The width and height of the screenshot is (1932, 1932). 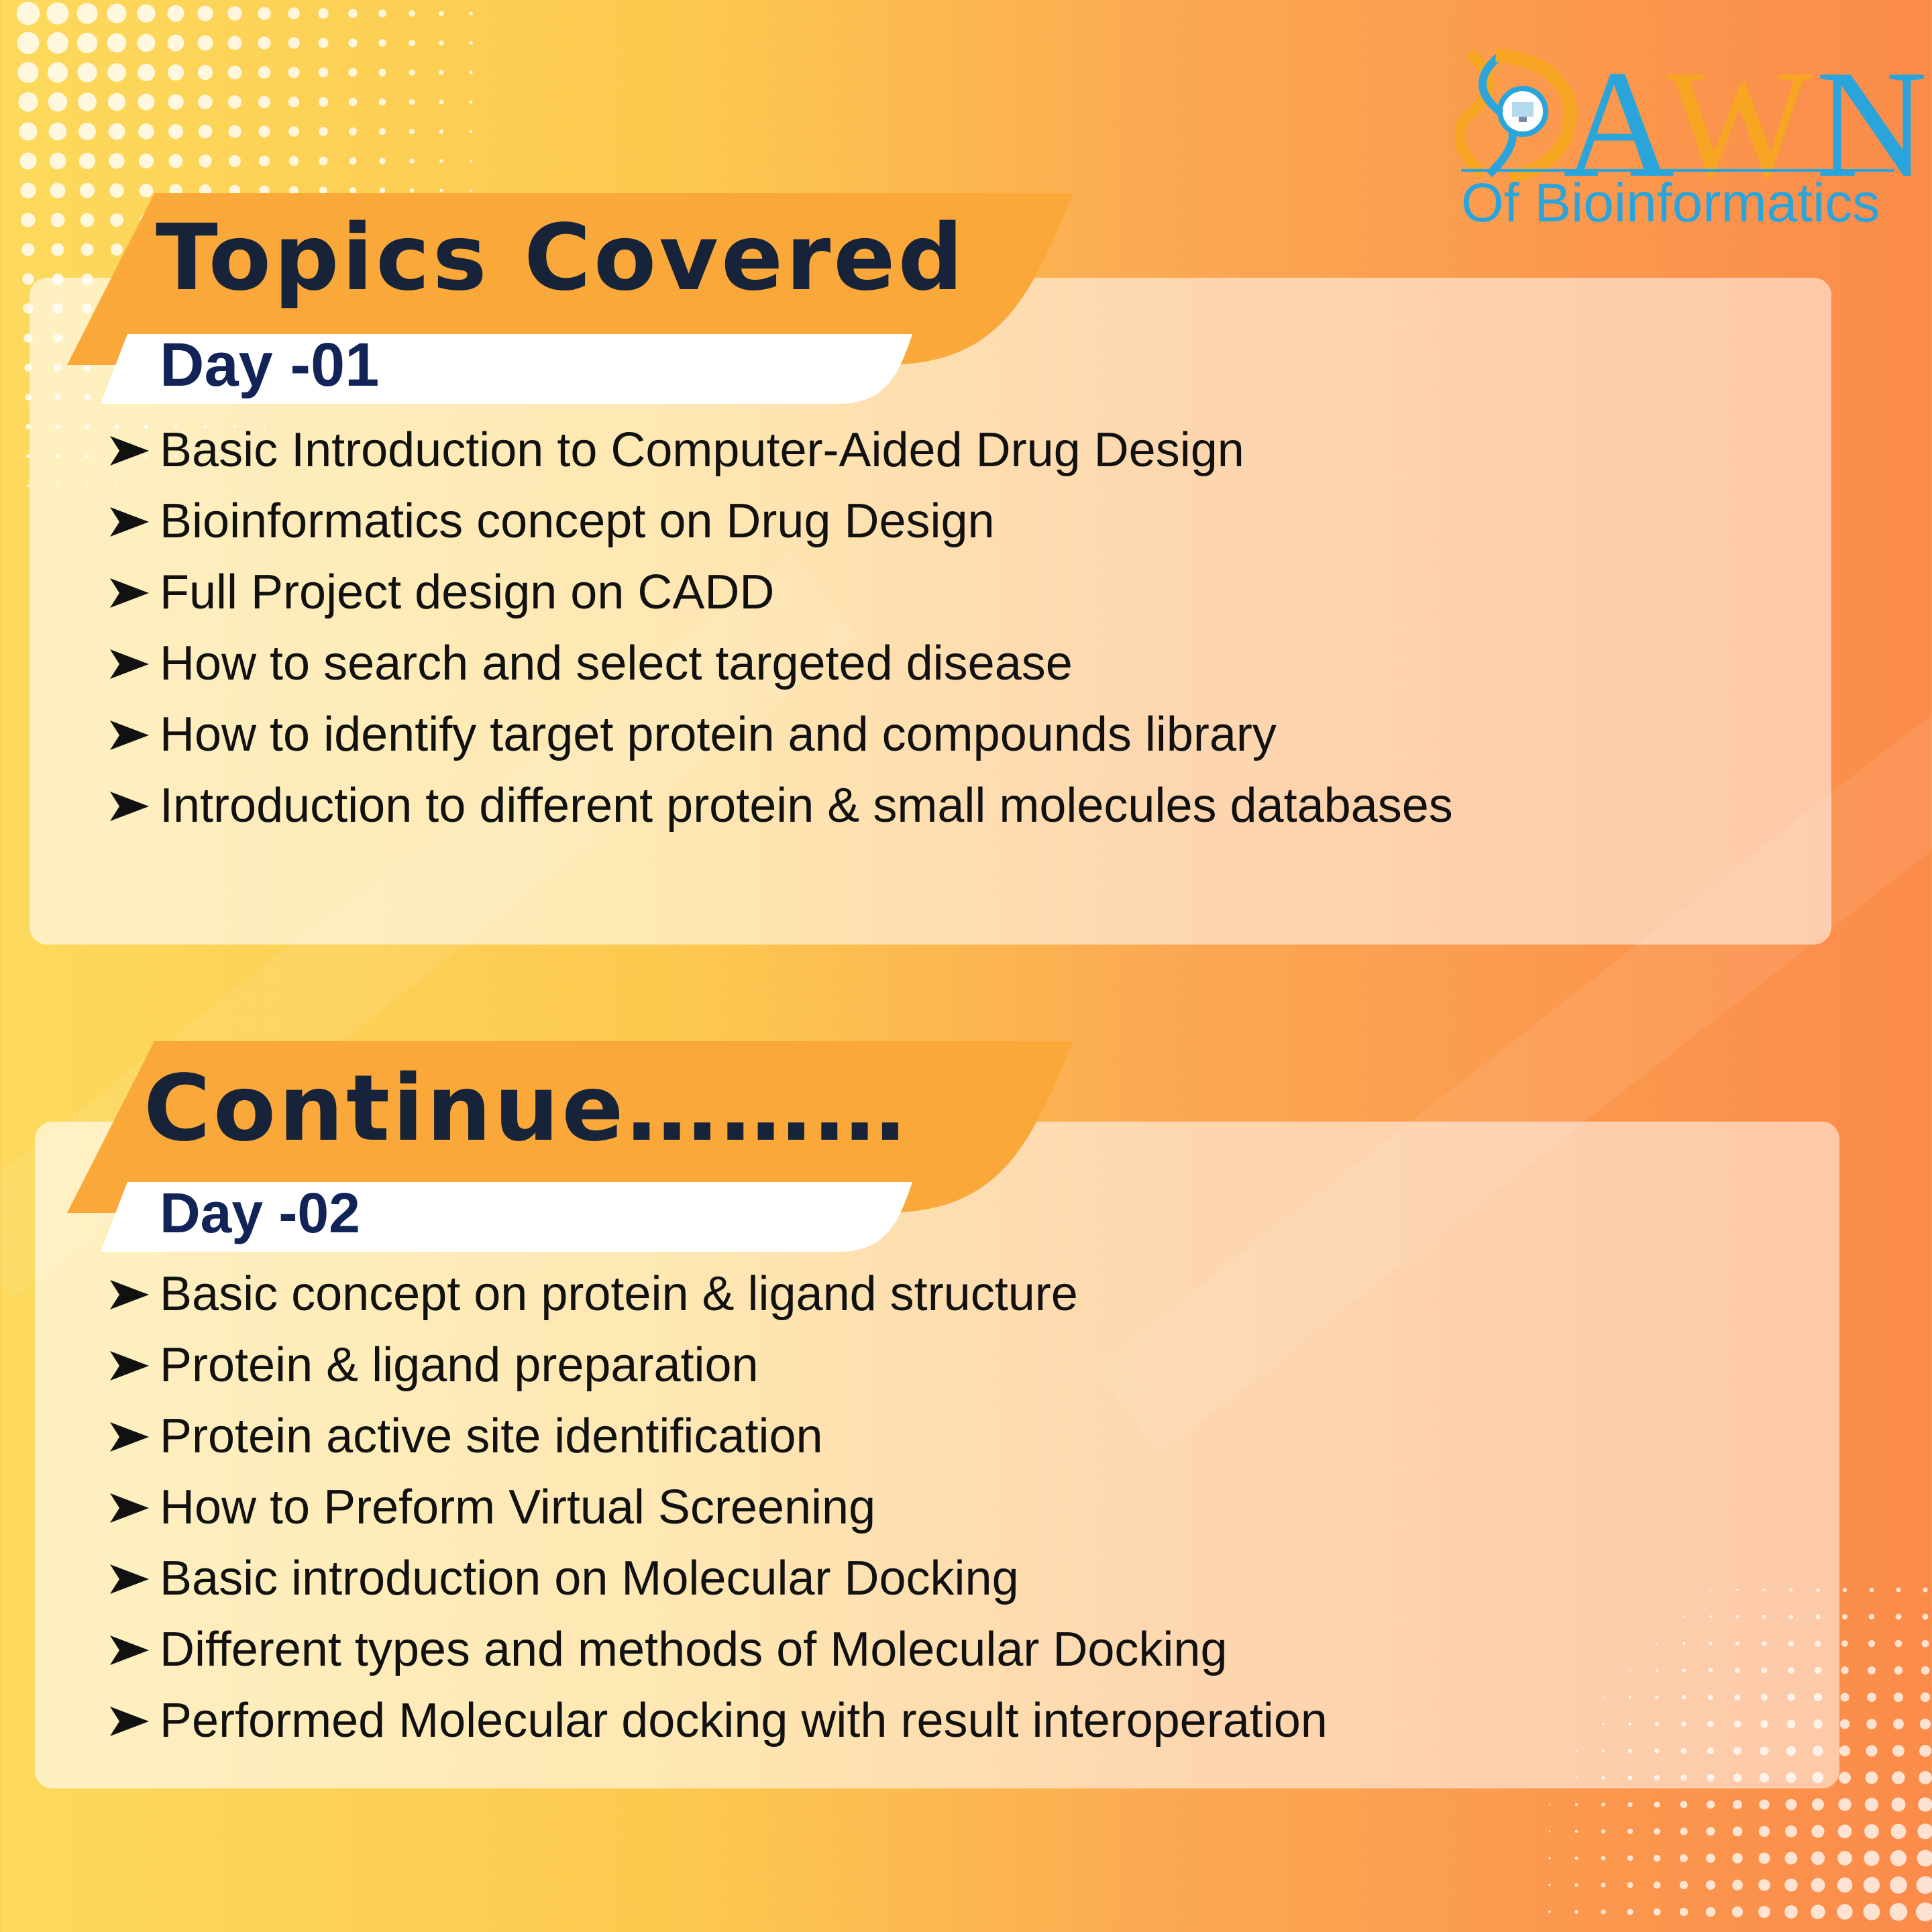 I want to click on logo-letter-a: A, so click(x=1614, y=123).